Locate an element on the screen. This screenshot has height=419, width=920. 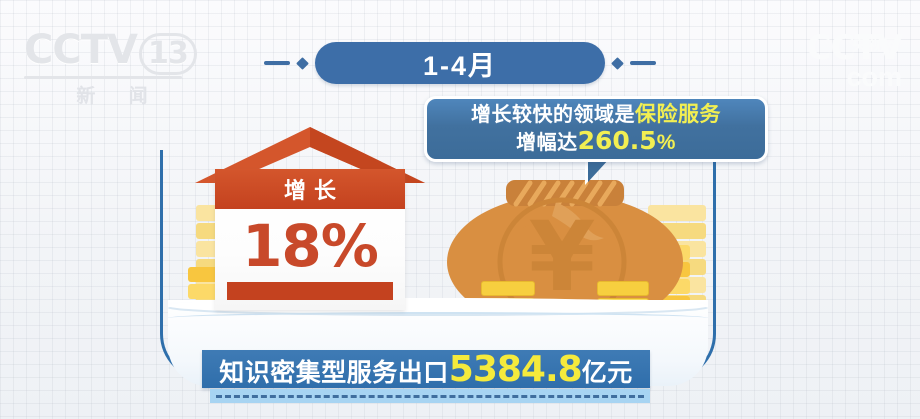
cctv-wordmark: CCTV 13 is located at coordinates (112, 52).